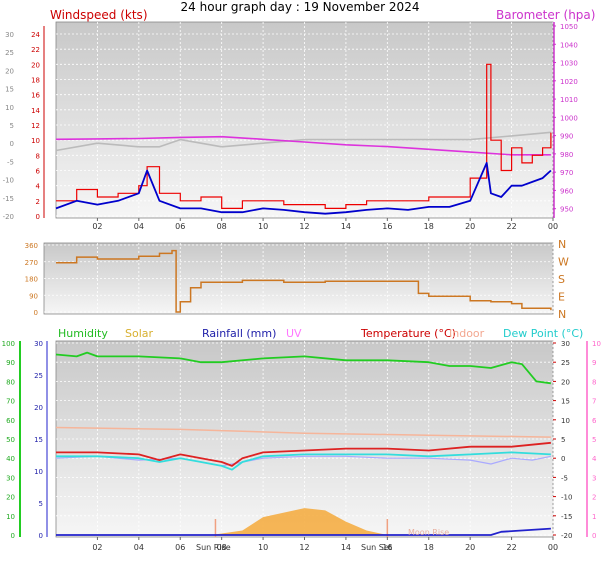 The width and height of the screenshot is (608, 561). Describe the element at coordinates (566, 210) in the screenshot. I see `baro-tick-label: 950` at that location.